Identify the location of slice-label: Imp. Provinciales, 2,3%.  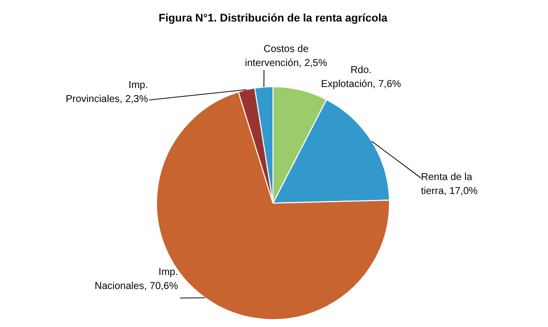
(107, 92).